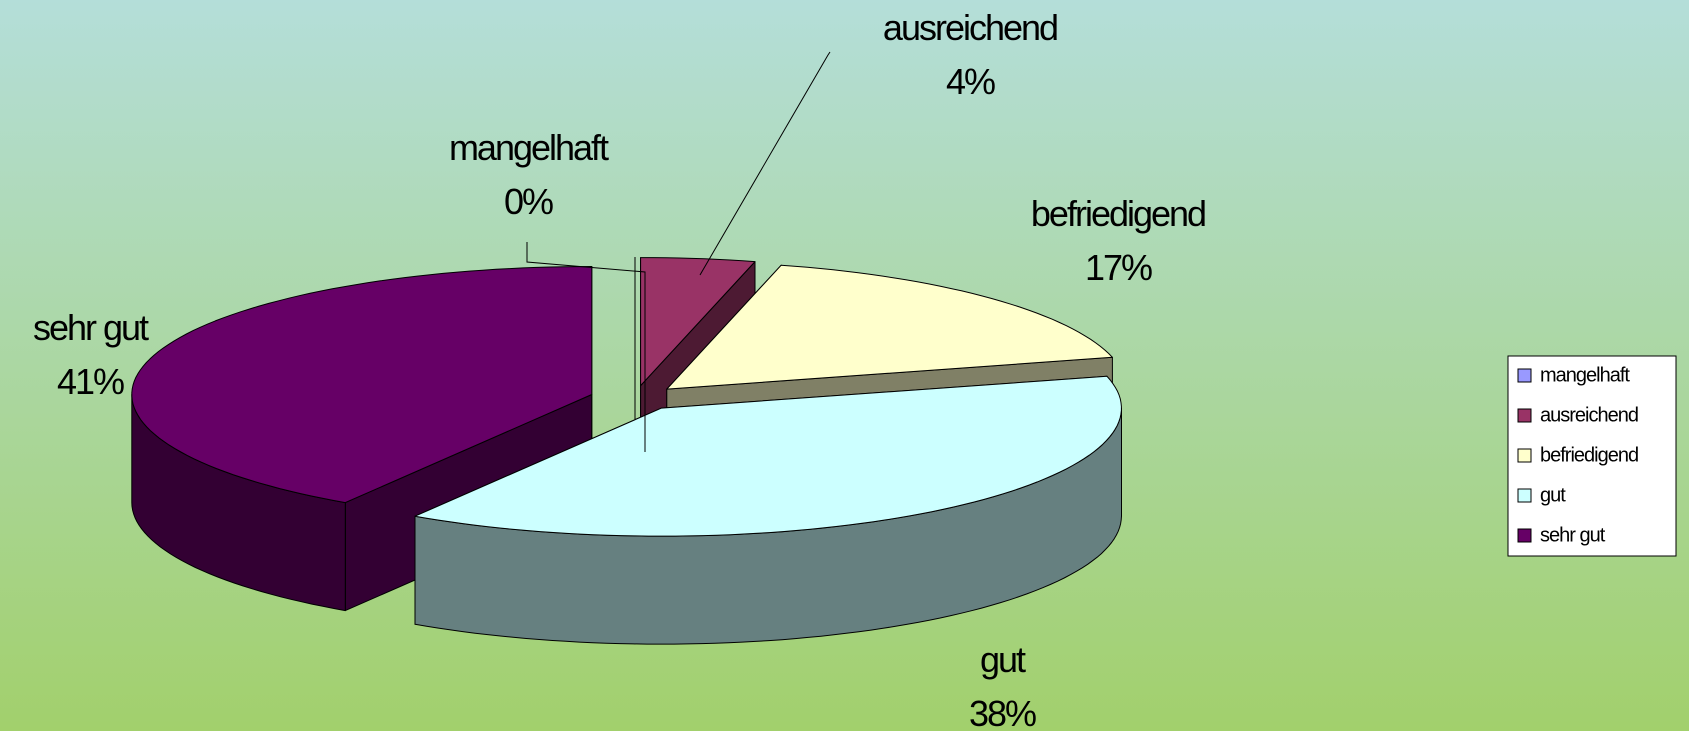 The height and width of the screenshot is (731, 1689). Describe the element at coordinates (528, 201) in the screenshot. I see `data-label-value: 0%` at that location.